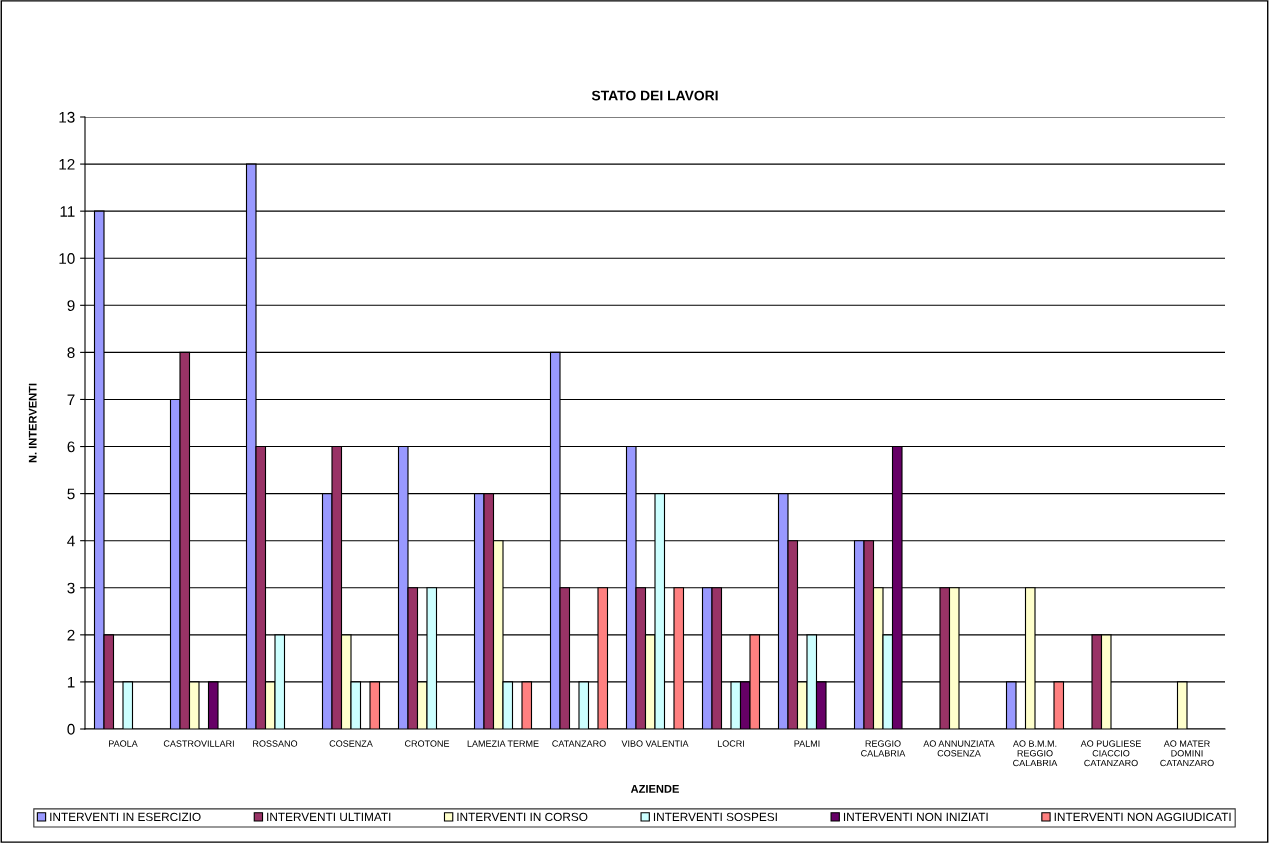  I want to click on x-tick-label: VIBO VALENTIA, so click(655, 743).